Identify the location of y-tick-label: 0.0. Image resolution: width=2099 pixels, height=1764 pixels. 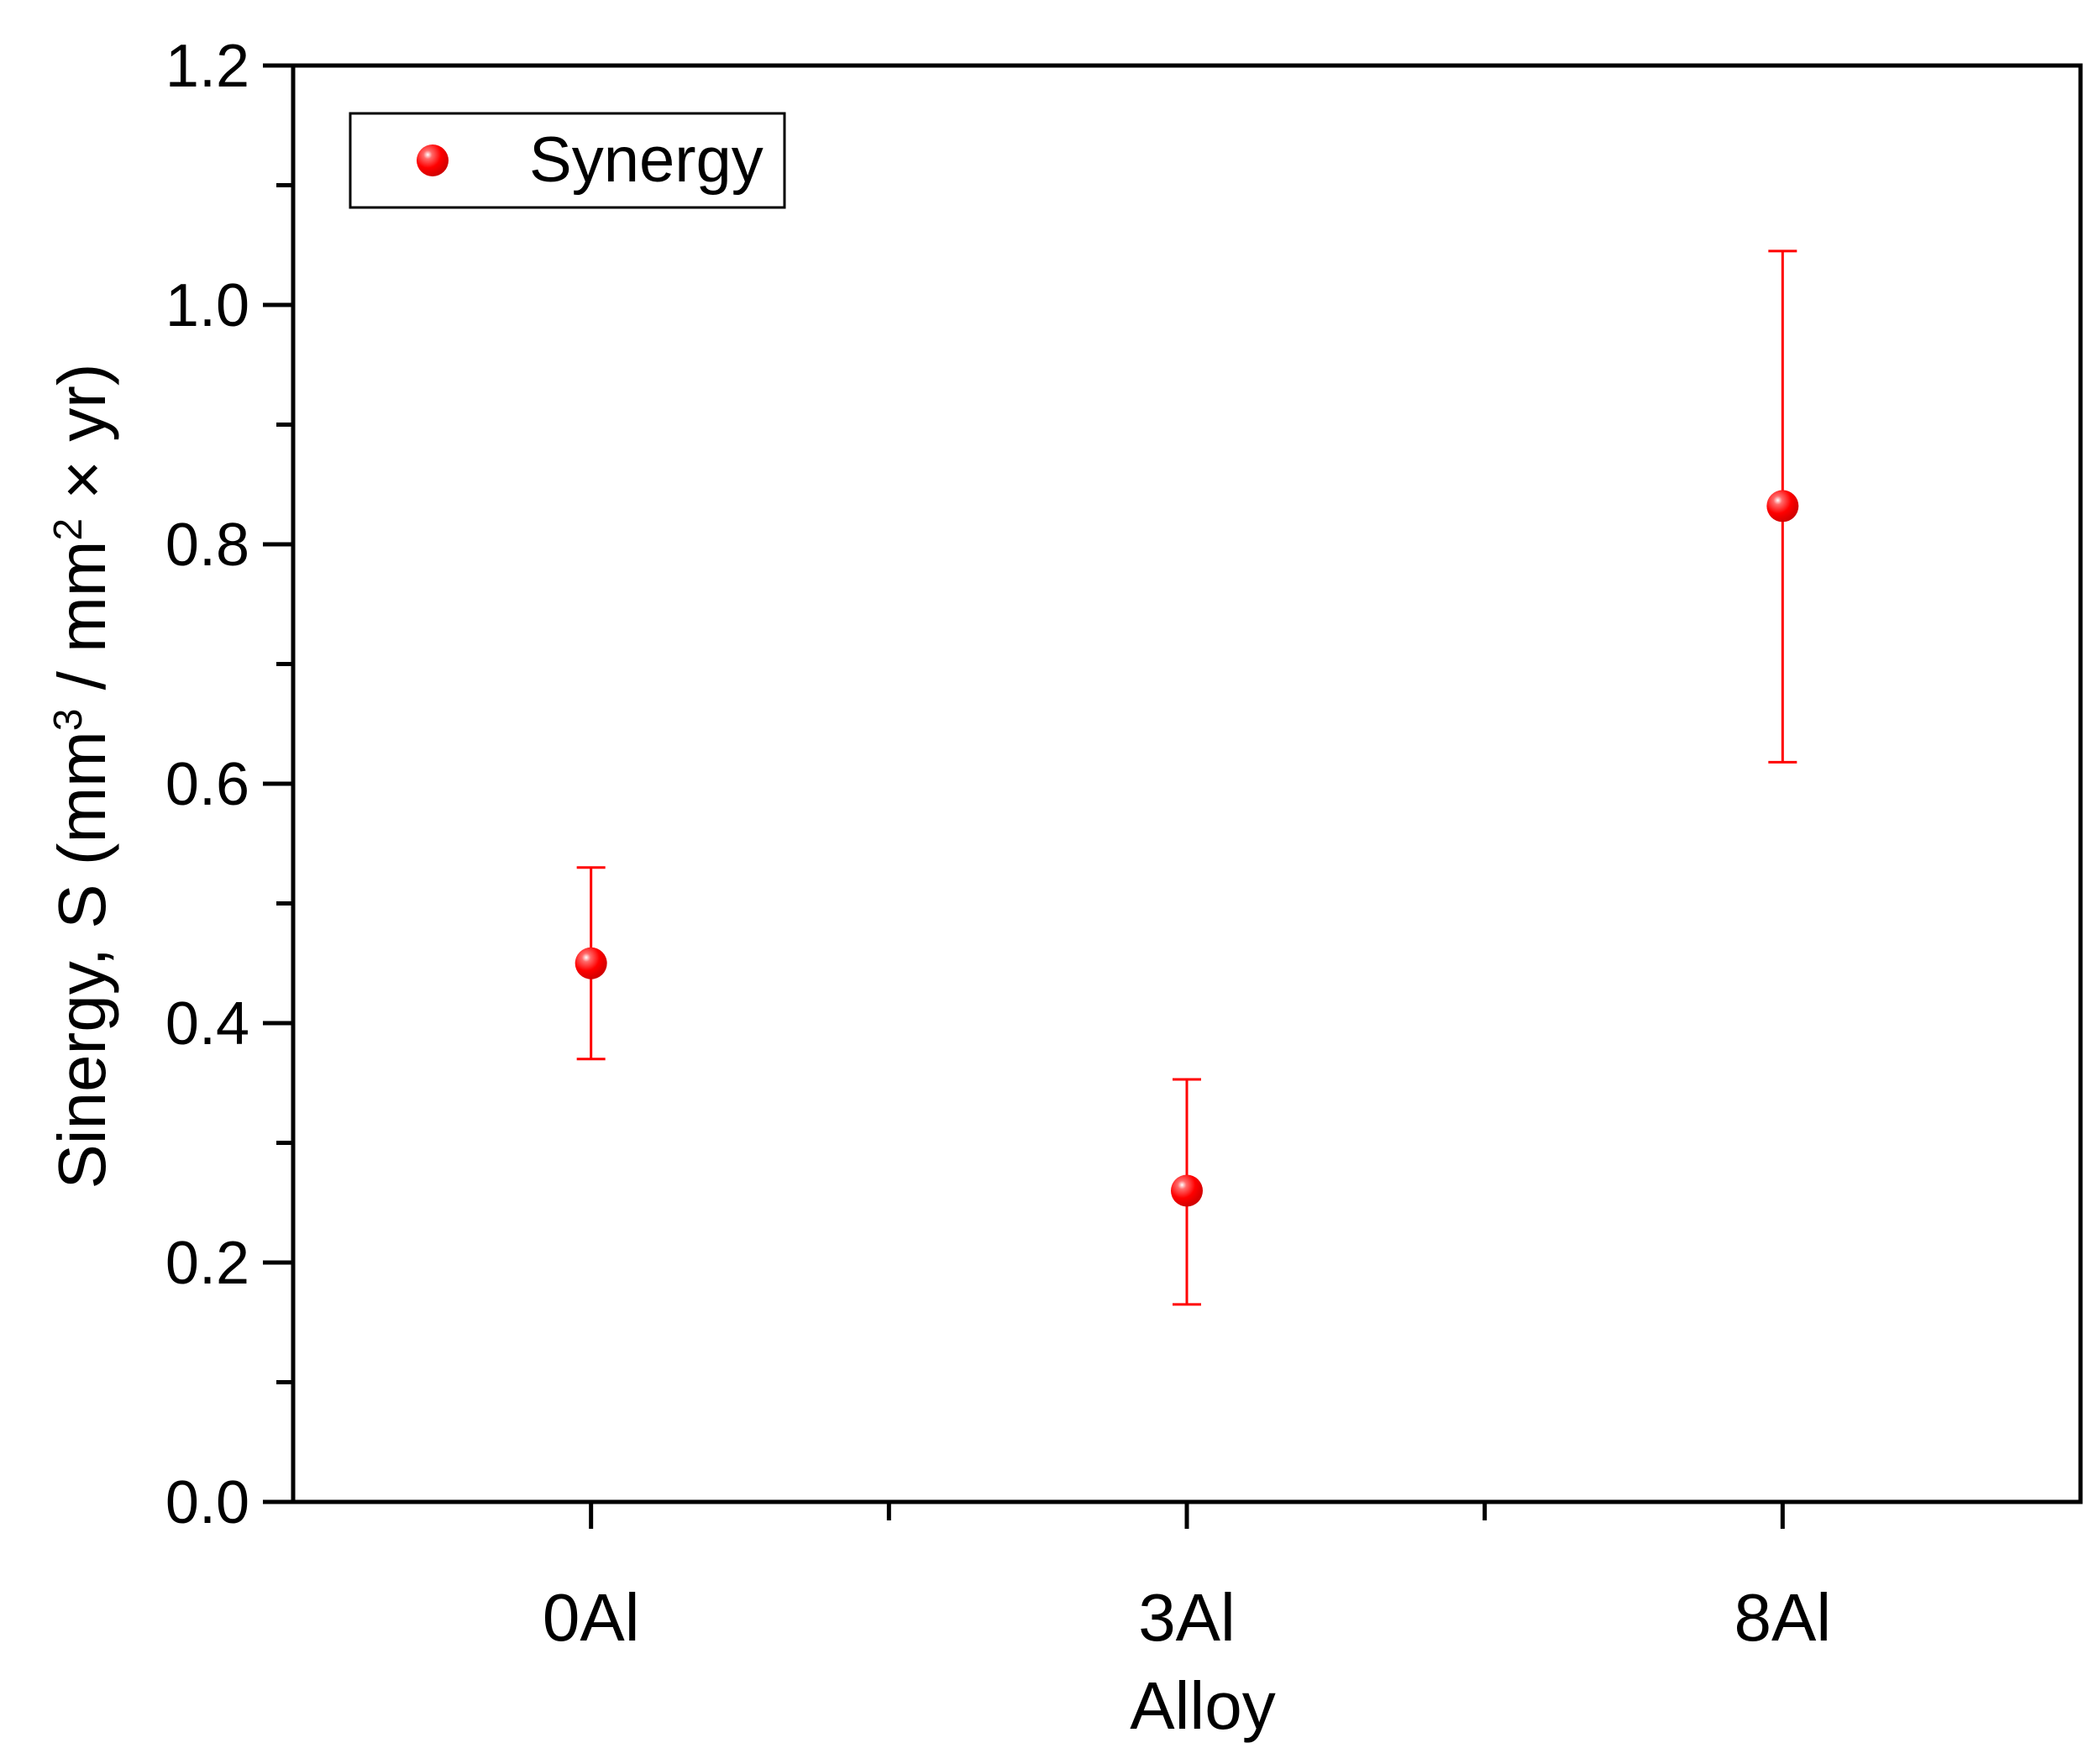
(207, 1502).